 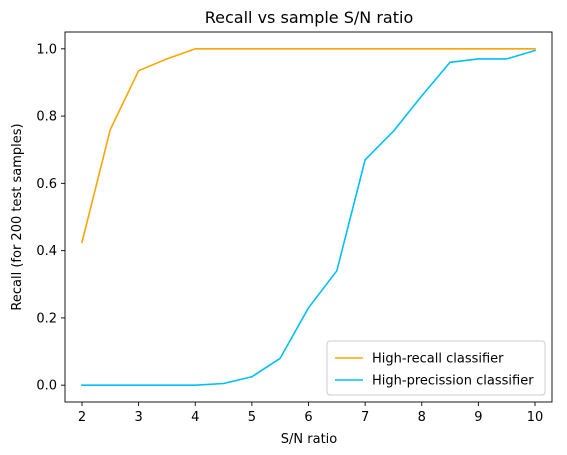 What do you see at coordinates (308, 417) in the screenshot?
I see `x-tick-label: 6` at bounding box center [308, 417].